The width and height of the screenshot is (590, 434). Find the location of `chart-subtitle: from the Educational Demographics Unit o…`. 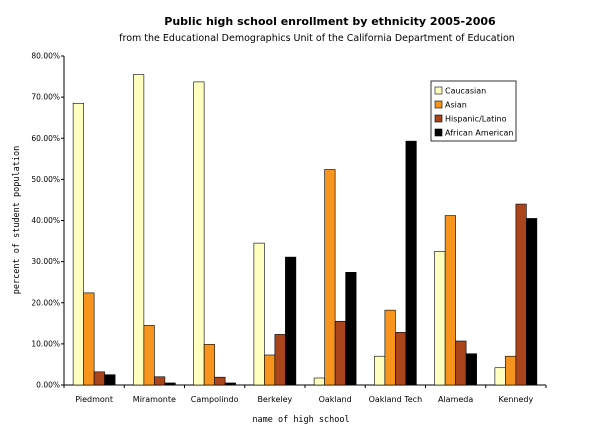

chart-subtitle: from the Educational Demographics Unit o… is located at coordinates (317, 38).